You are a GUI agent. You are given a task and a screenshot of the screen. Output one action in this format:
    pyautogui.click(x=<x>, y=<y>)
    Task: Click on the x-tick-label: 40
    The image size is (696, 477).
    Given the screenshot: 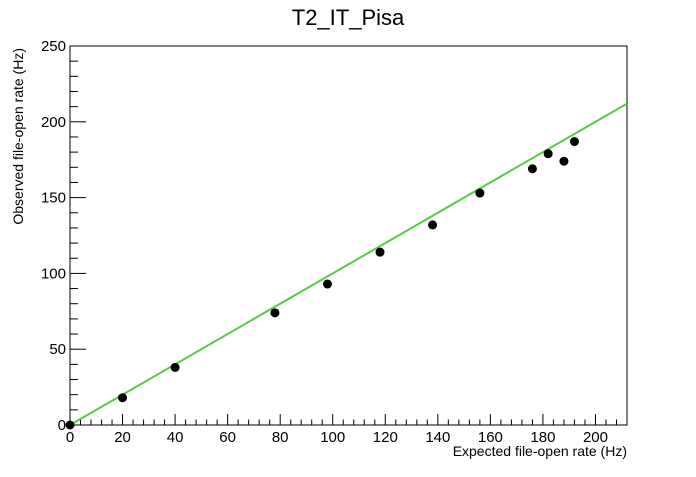 What is the action you would take?
    pyautogui.click(x=175, y=437)
    